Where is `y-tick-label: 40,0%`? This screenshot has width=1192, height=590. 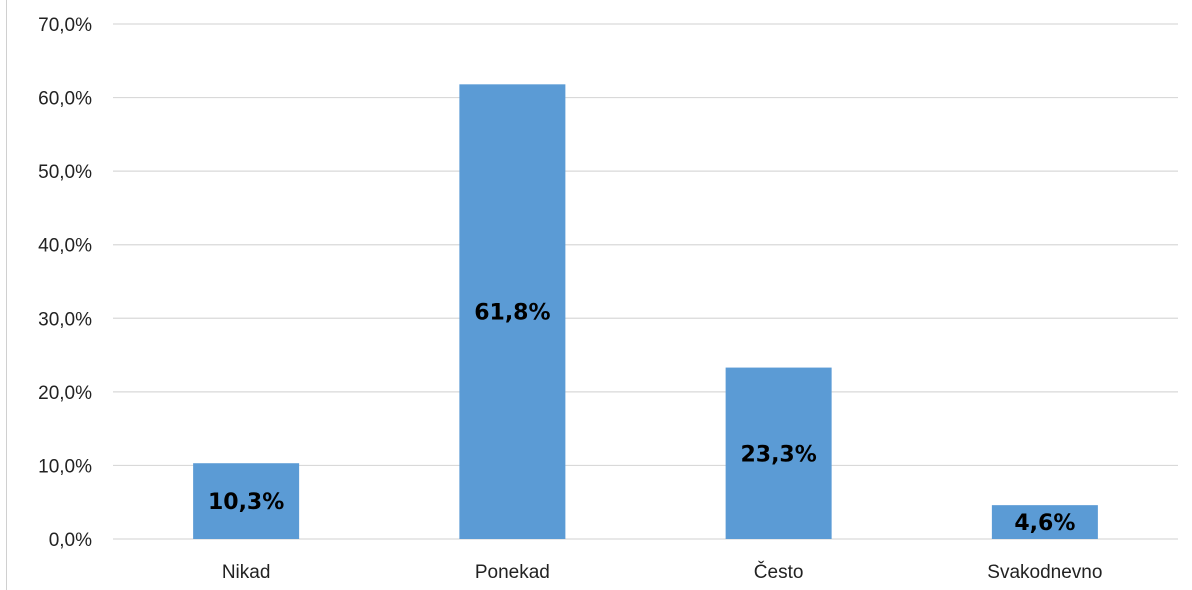 y-tick-label: 40,0% is located at coordinates (65, 246).